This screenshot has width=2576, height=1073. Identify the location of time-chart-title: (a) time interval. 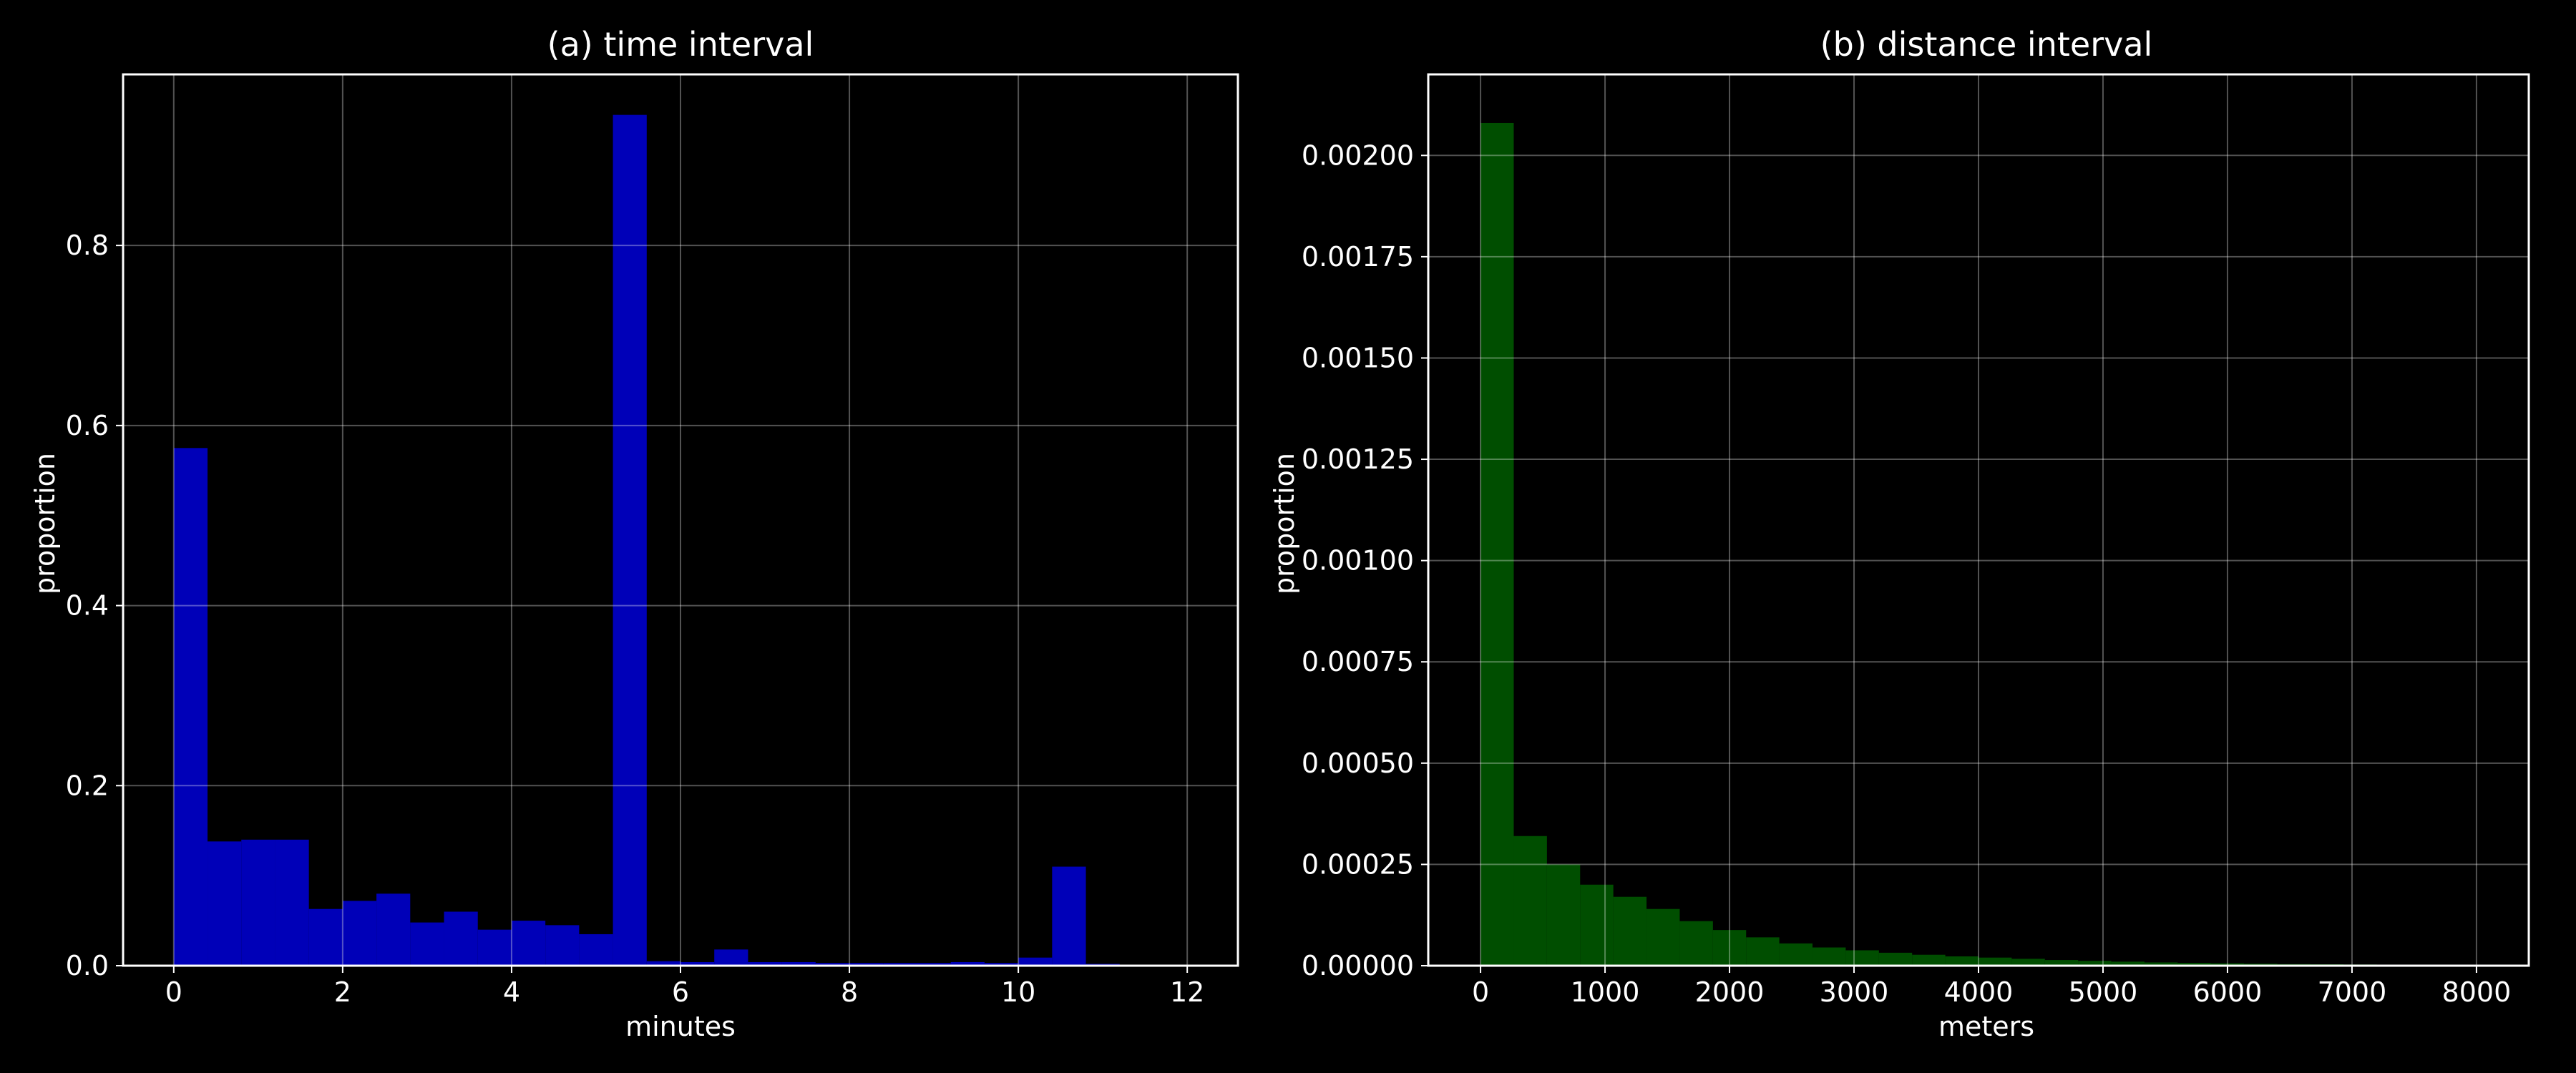
(680, 44).